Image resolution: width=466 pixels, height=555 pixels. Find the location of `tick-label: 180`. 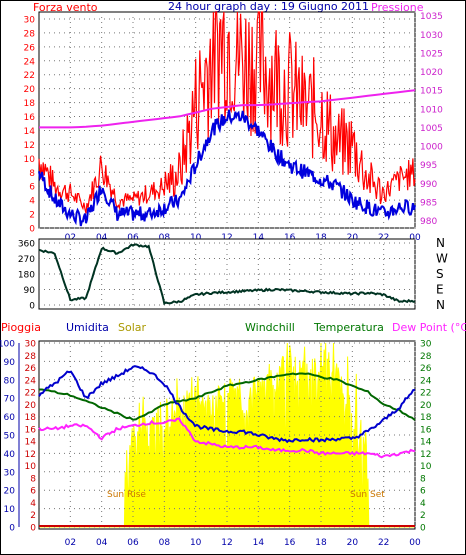

tick-label: 180 is located at coordinates (26, 276).